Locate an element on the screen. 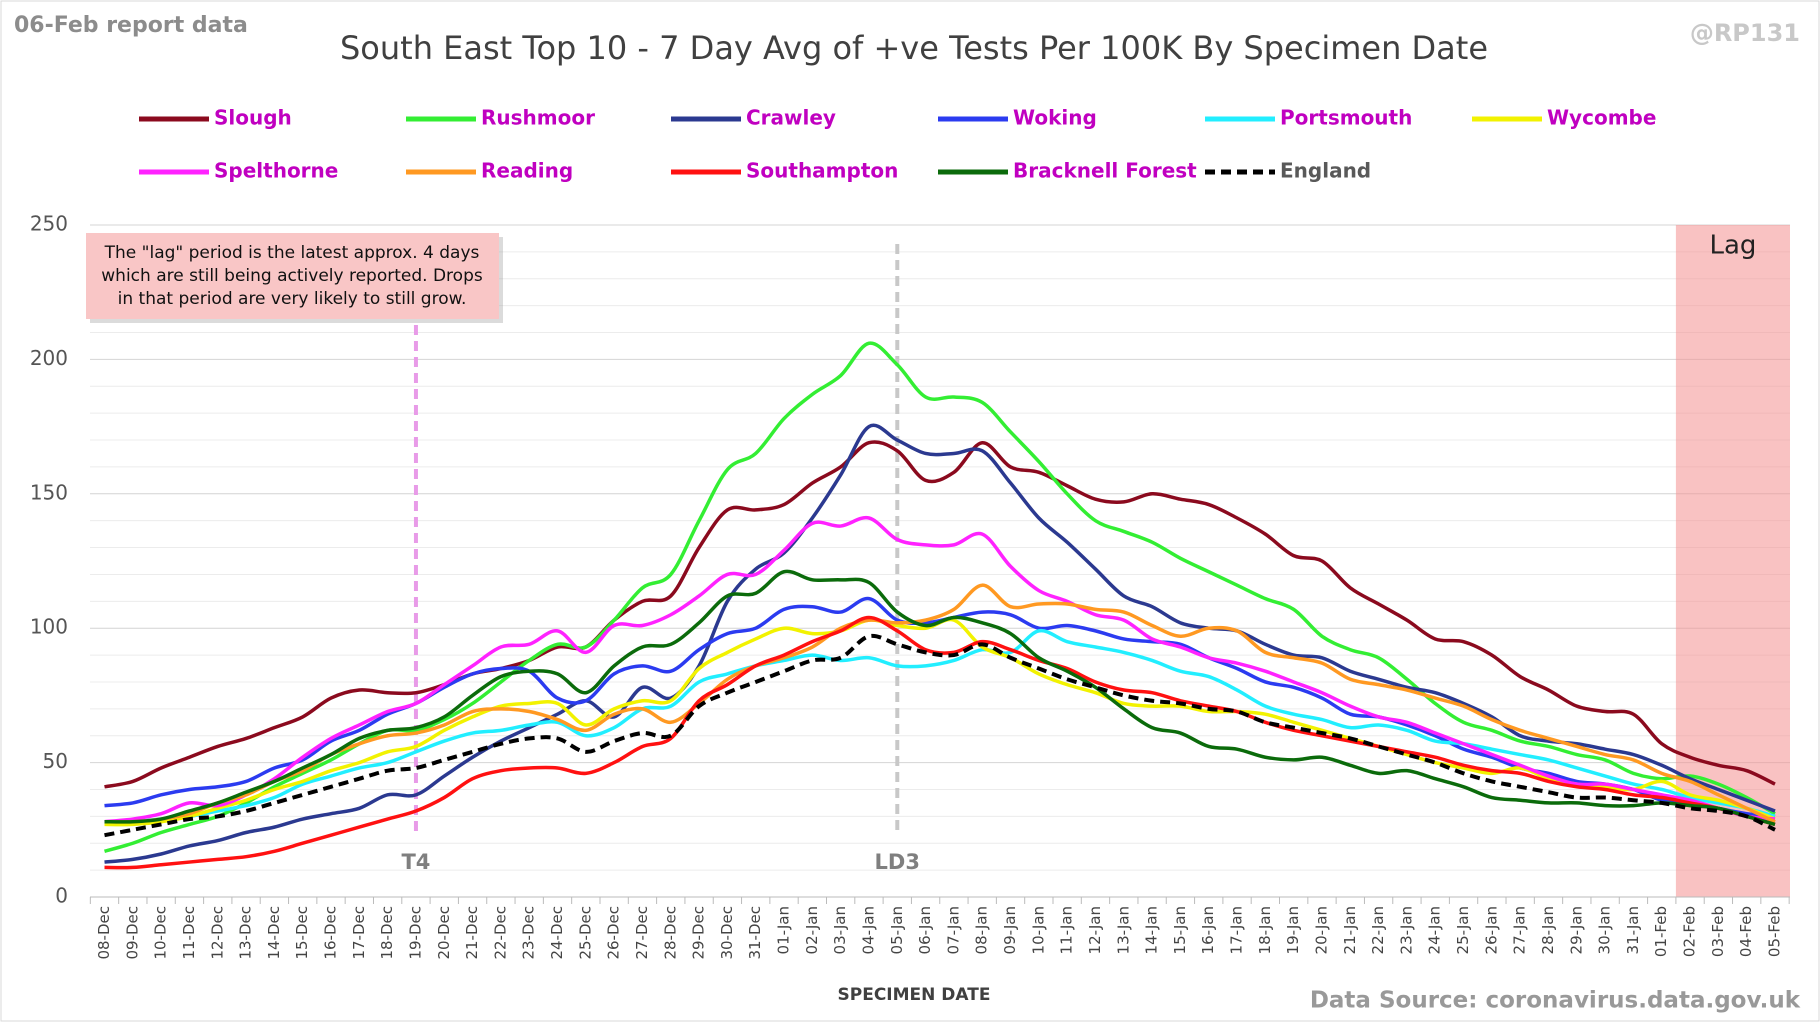 This screenshot has height=1022, width=1820. legend-label: England is located at coordinates (1325, 171).